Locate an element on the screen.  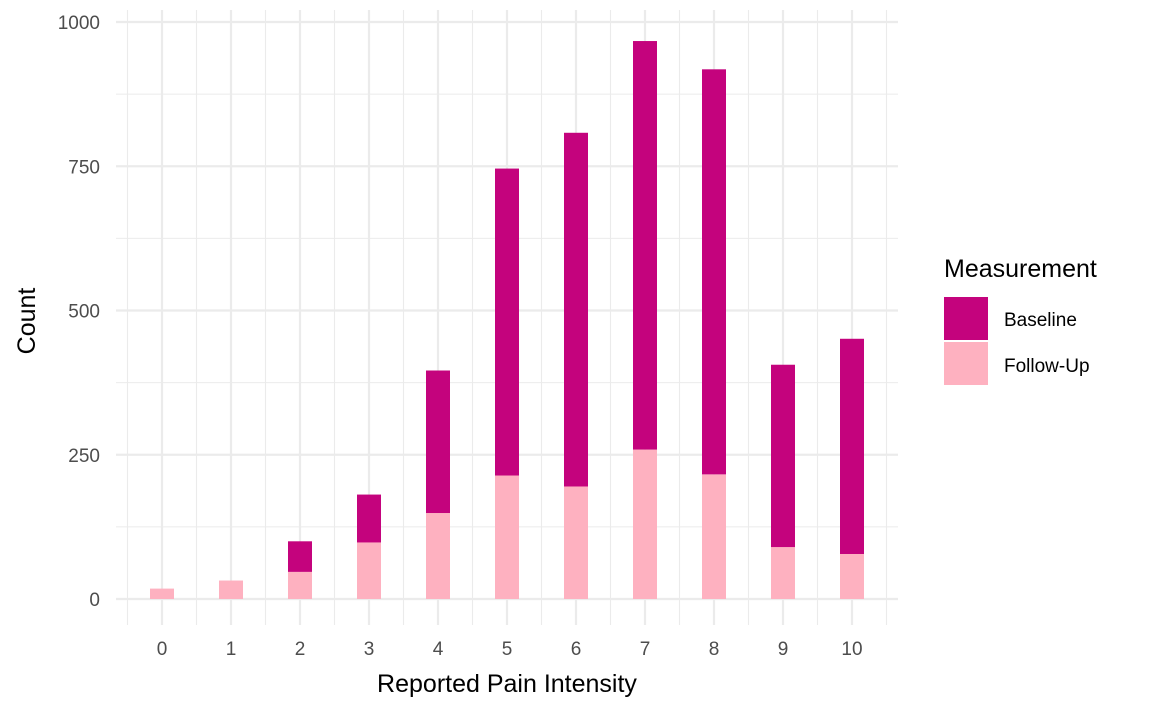
y-axis-ticks: 0 250 500 750 1000 is located at coordinates (79, 312).